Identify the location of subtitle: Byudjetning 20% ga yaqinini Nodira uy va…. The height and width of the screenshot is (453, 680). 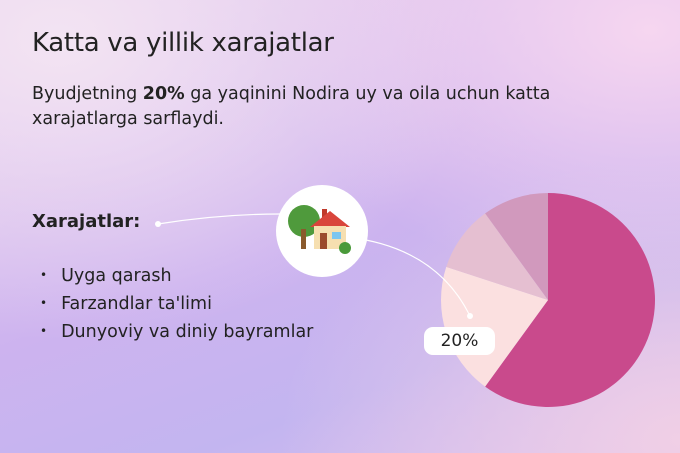
(291, 106).